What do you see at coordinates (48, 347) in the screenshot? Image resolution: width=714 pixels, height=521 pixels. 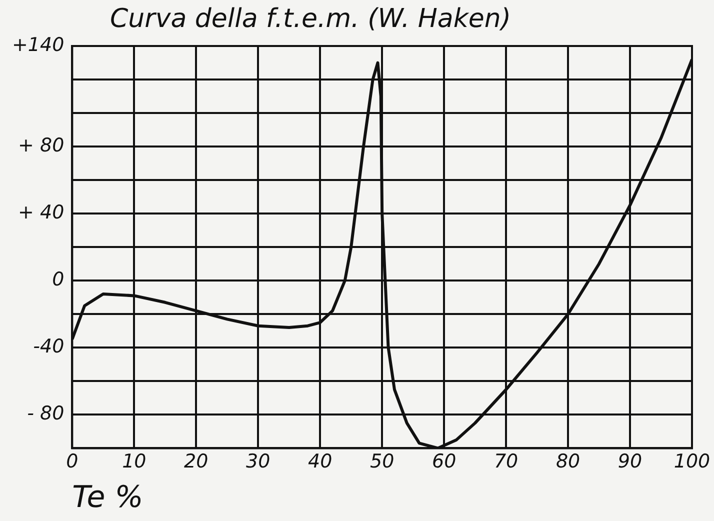 I see `y-tick-label: -40` at bounding box center [48, 347].